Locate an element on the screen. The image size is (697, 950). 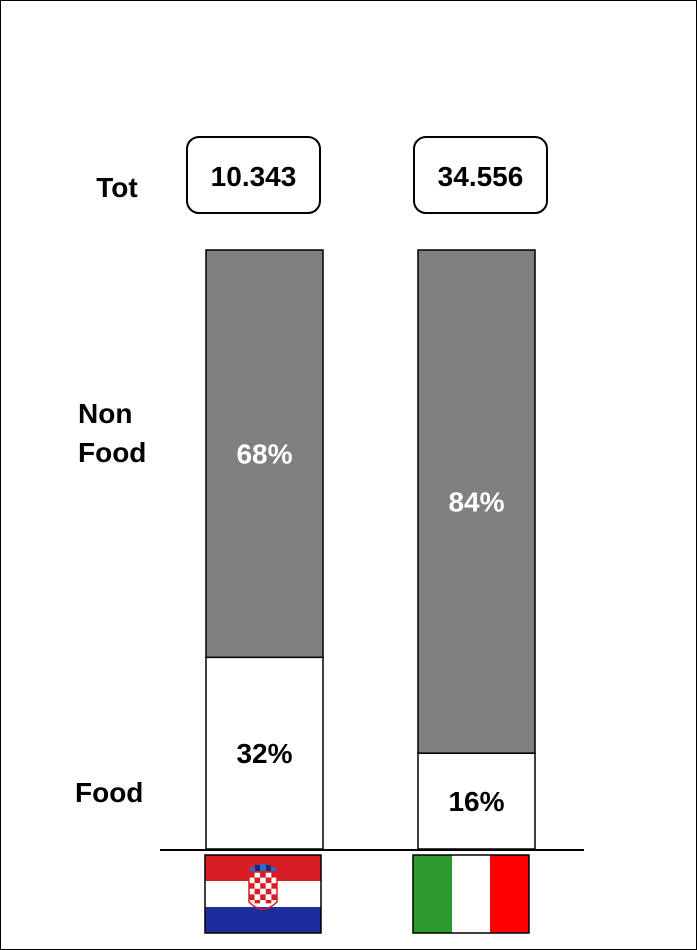
row-label-total: Tot is located at coordinates (116, 187).